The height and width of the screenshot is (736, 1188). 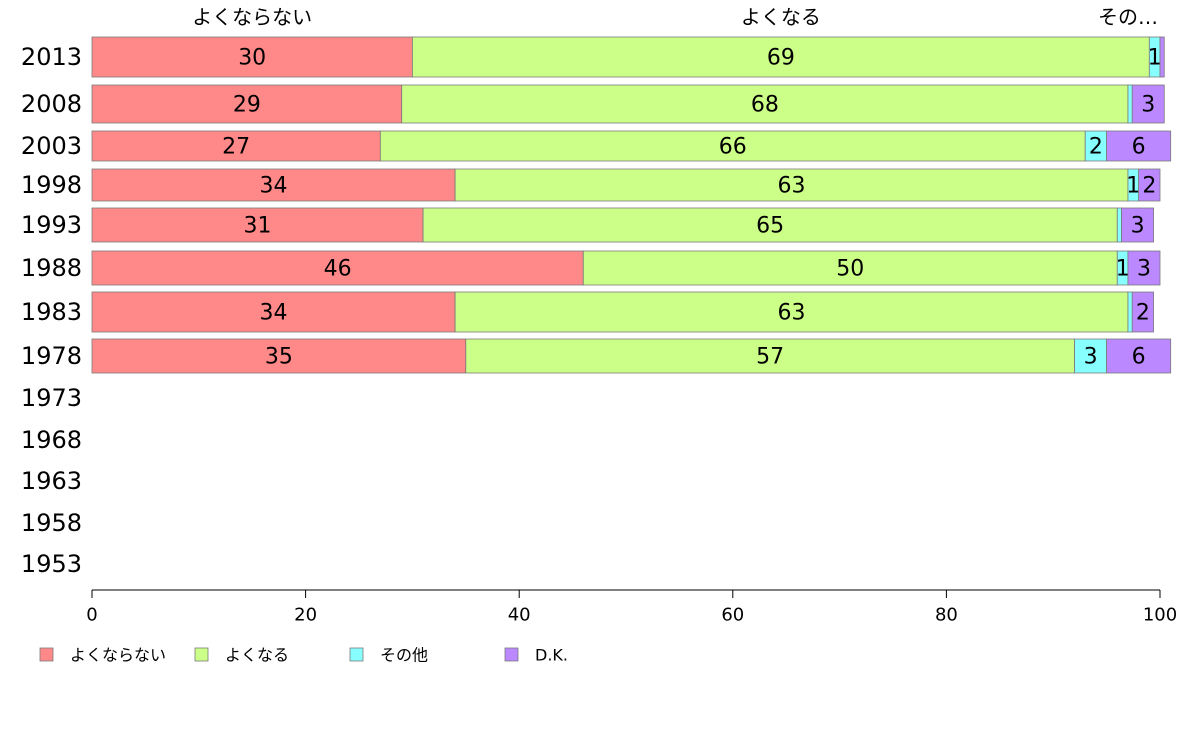 What do you see at coordinates (51, 398) in the screenshot?
I see `year-label-1973: 1973` at bounding box center [51, 398].